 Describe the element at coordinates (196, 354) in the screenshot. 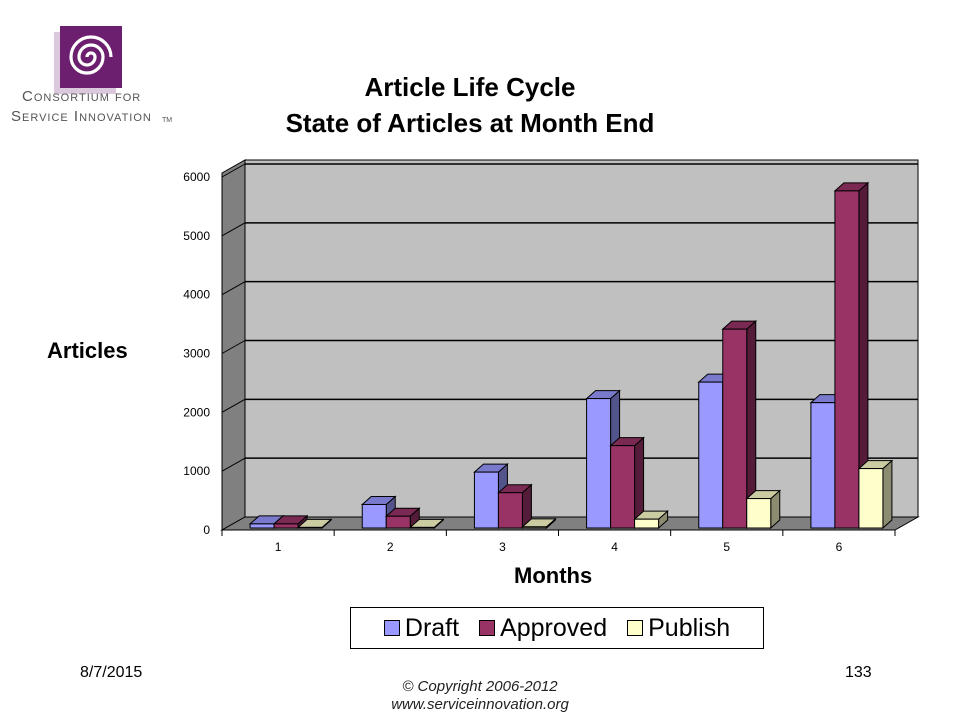

I see `y-tick-label: 3000` at that location.